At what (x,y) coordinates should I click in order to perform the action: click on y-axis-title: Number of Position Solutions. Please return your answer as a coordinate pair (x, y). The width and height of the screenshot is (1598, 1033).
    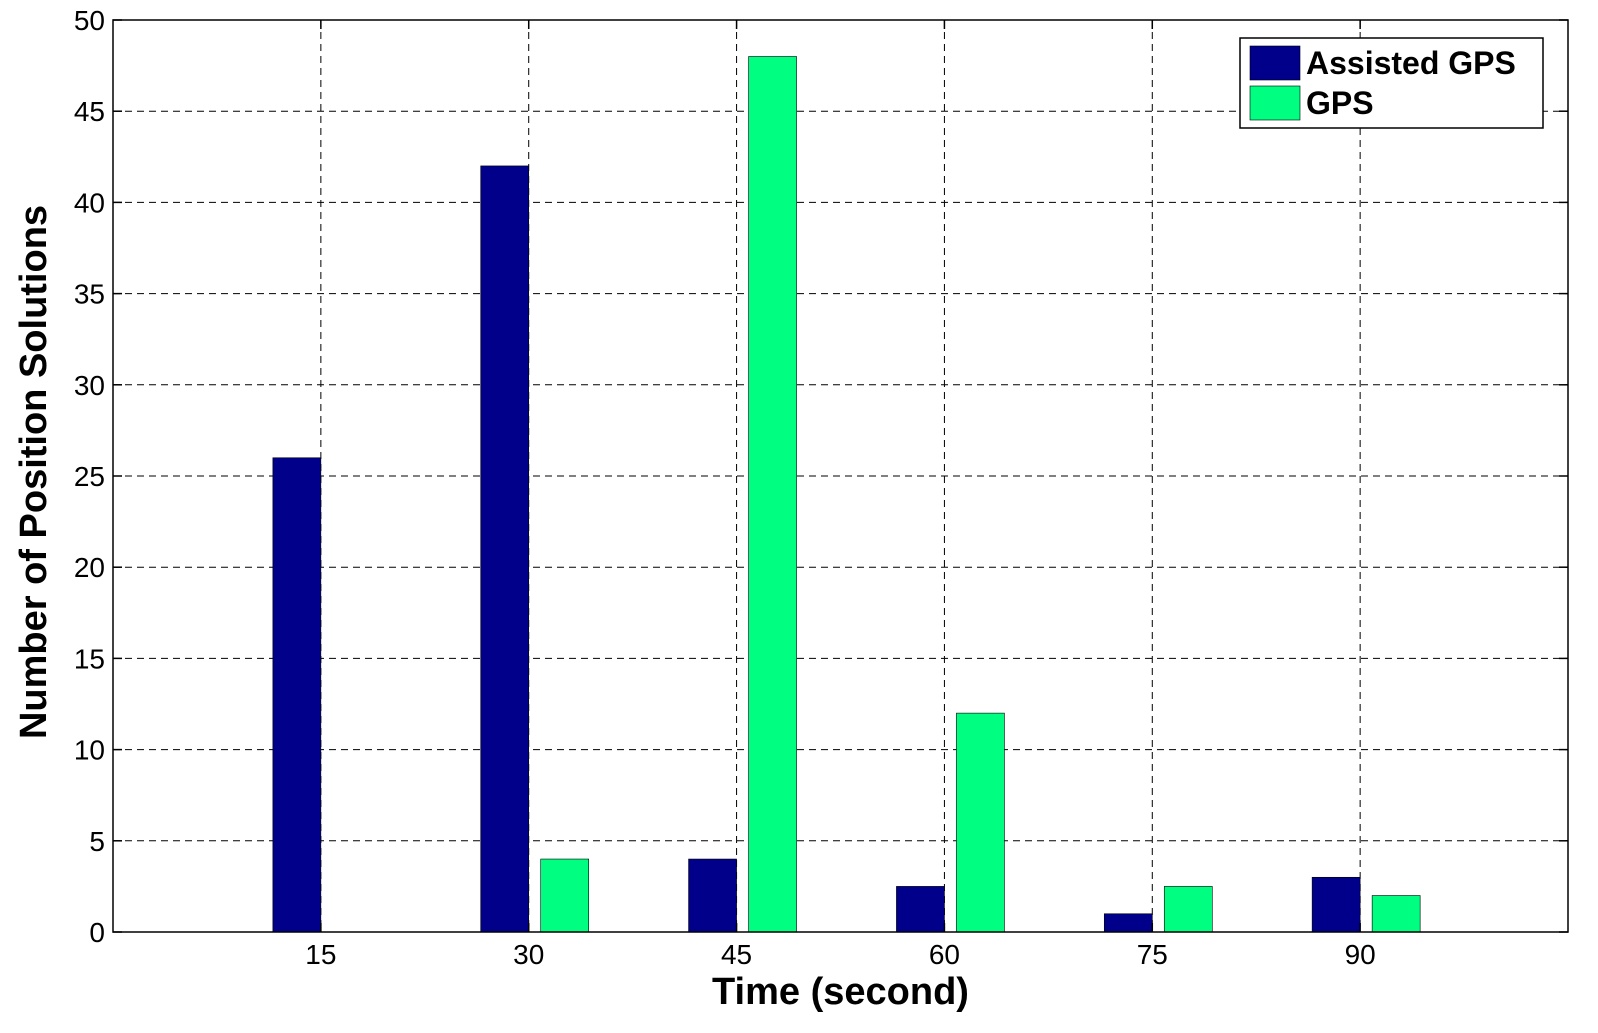
    Looking at the image, I should click on (34, 472).